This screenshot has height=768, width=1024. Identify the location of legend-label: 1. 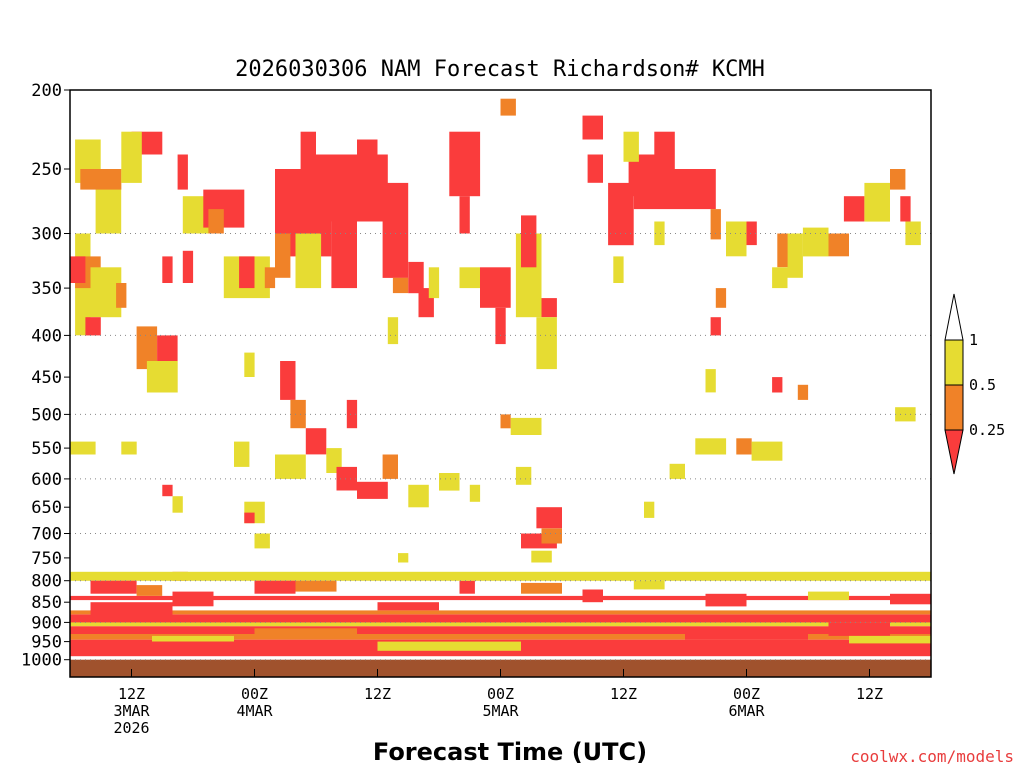
(973, 340).